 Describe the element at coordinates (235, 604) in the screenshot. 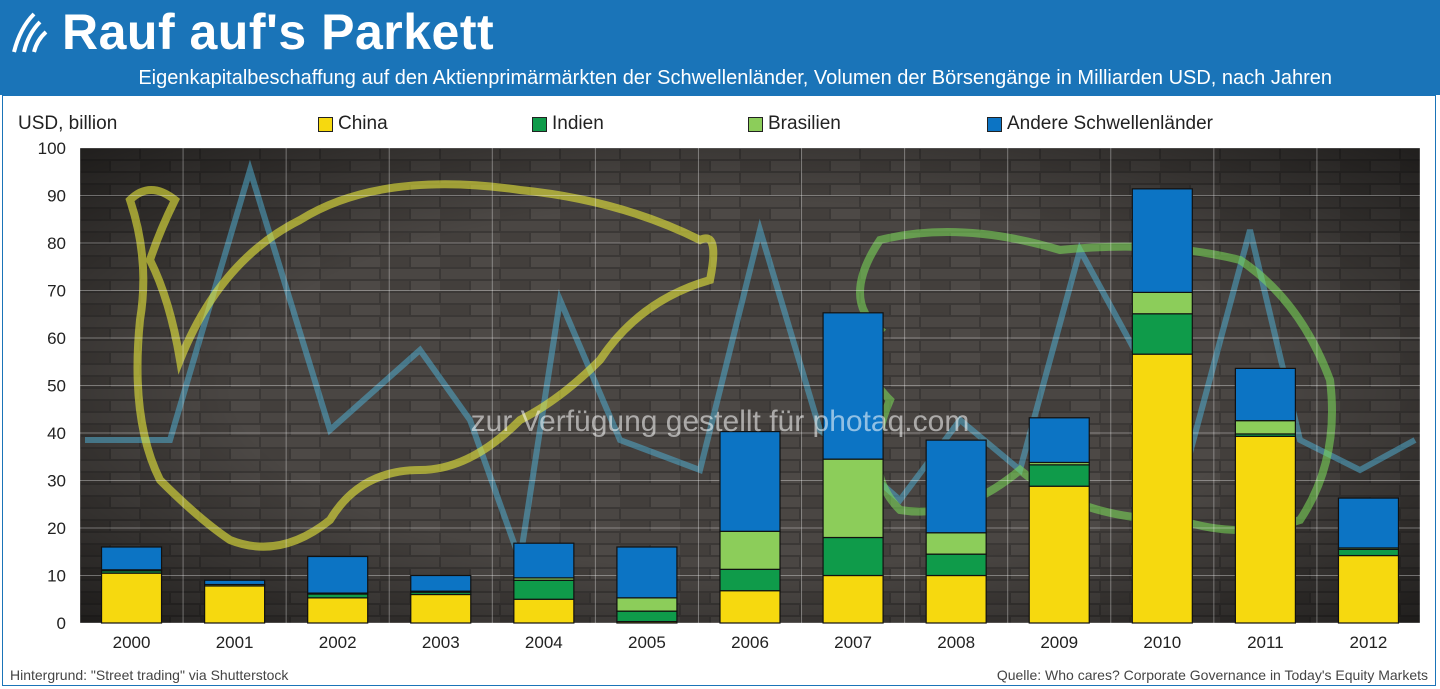

I see `bar-china-2001` at that location.